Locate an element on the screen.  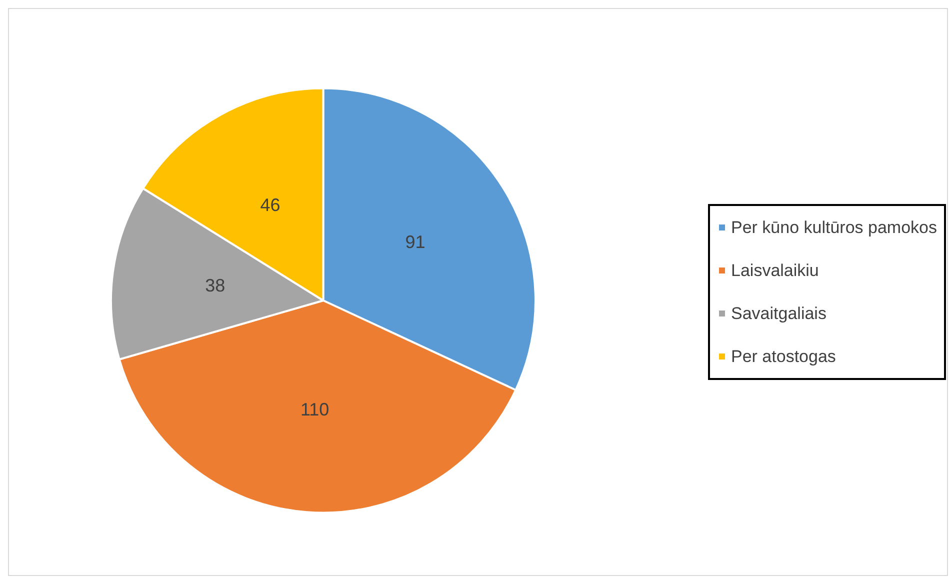
legend-label: Laisvalaikiu is located at coordinates (775, 270).